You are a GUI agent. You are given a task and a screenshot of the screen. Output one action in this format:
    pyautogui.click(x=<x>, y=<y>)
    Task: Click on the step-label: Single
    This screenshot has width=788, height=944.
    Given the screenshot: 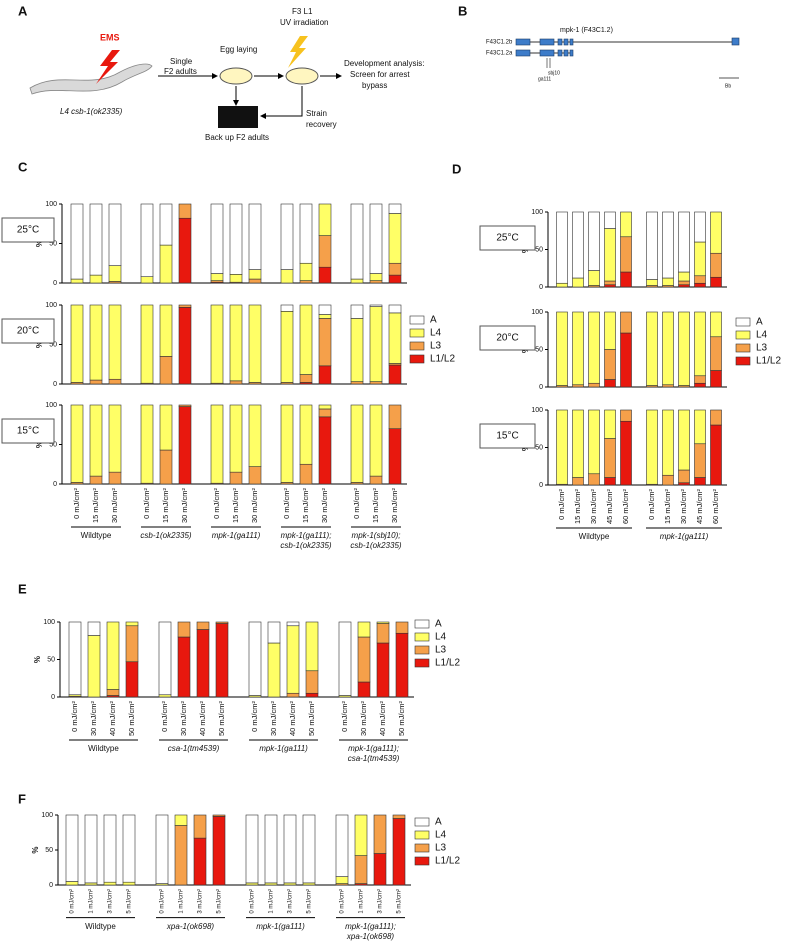 What is the action you would take?
    pyautogui.click(x=181, y=61)
    